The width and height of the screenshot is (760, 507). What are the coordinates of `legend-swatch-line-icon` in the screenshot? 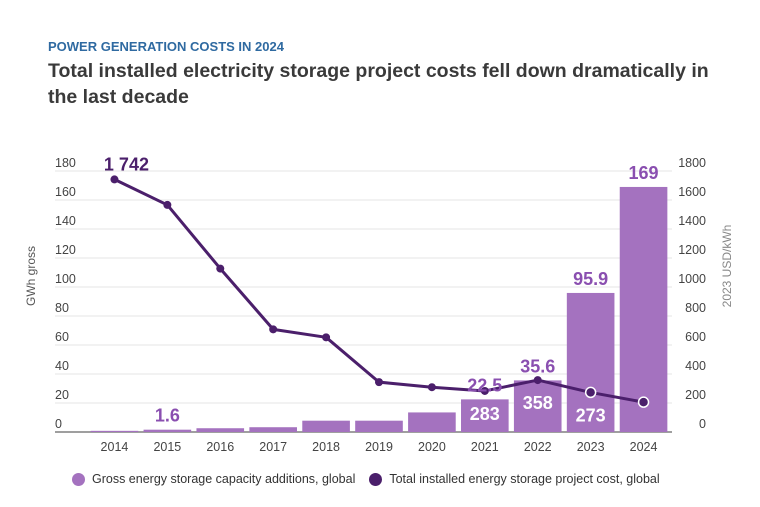 It's located at (376, 479).